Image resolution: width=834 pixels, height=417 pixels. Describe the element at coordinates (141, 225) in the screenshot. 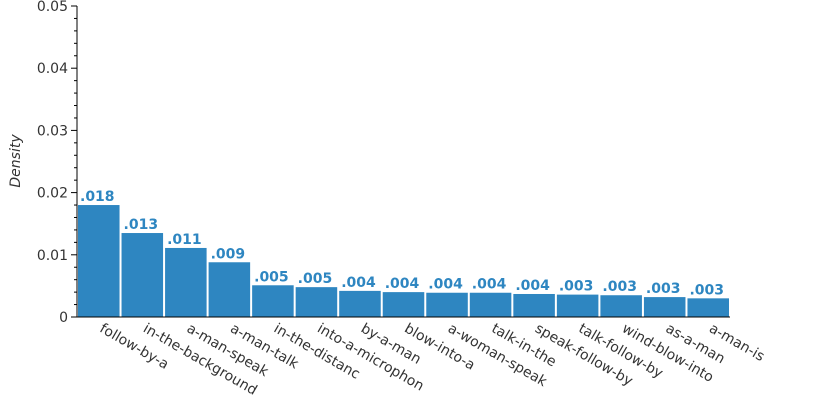

I see `data-label: .013` at that location.